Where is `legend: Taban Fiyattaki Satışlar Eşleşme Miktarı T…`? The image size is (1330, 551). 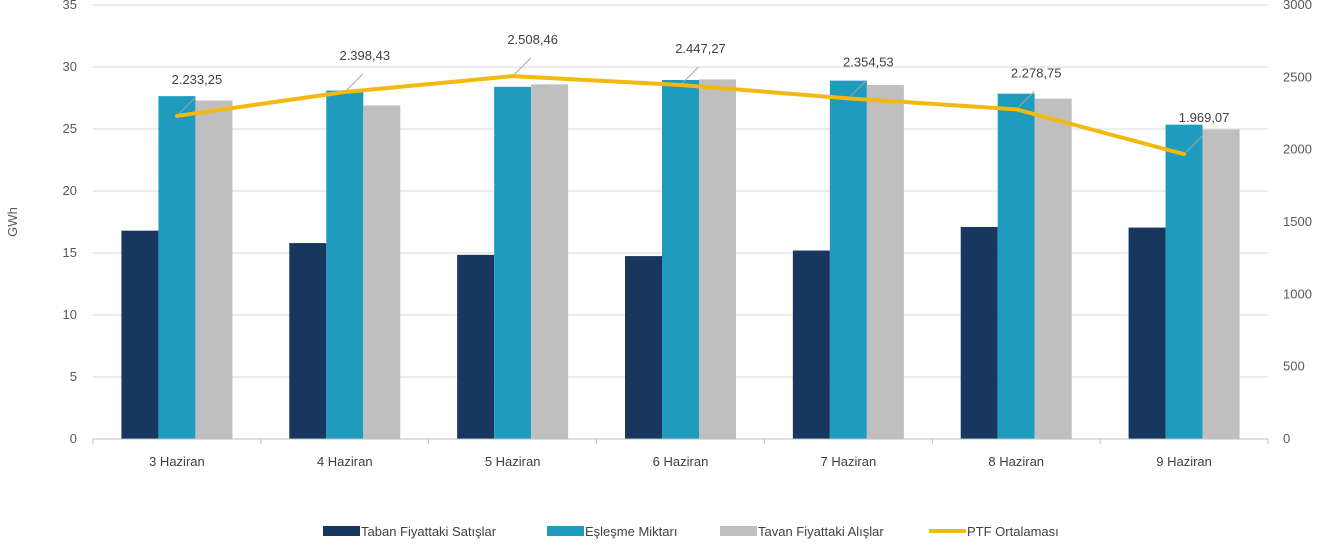
legend: Taban Fiyattaki Satışlar Eşleşme Miktarı T… is located at coordinates (691, 531).